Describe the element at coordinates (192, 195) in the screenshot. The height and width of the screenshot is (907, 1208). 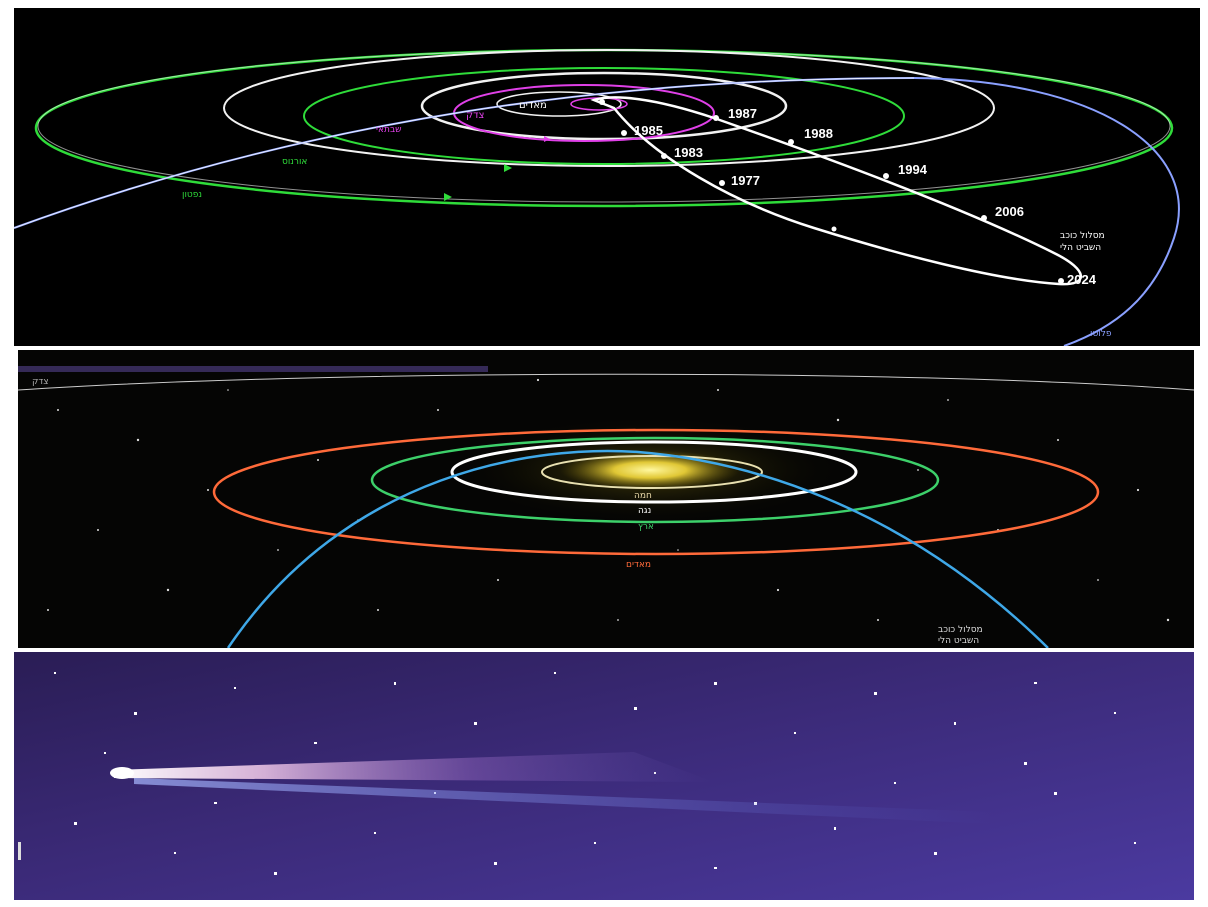
I see `label-uranus: נפטון` at that location.